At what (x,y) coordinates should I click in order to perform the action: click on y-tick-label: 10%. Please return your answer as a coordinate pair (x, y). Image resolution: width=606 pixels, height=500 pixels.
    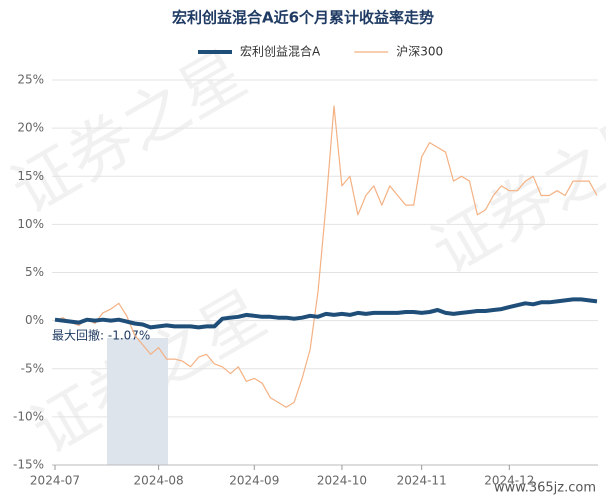
    Looking at the image, I should click on (30, 224).